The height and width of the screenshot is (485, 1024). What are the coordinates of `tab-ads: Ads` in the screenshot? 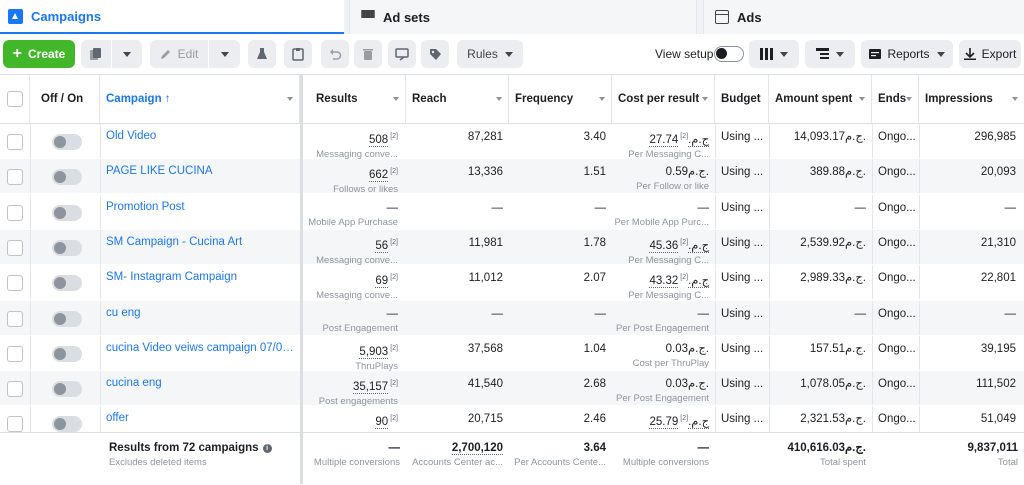 It's located at (863, 17).